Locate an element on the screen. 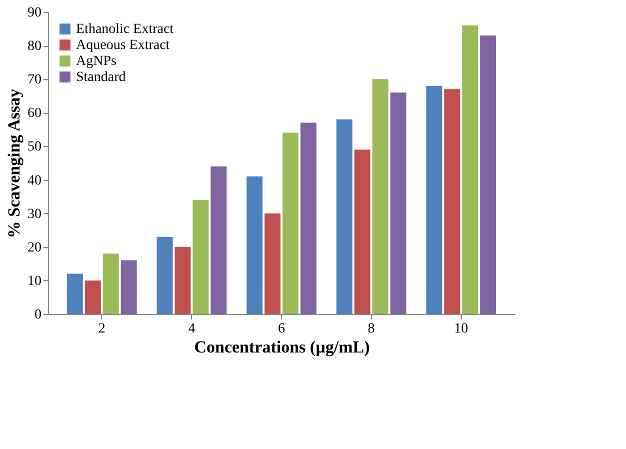  y-tick-label: 70 is located at coordinates (35, 80).